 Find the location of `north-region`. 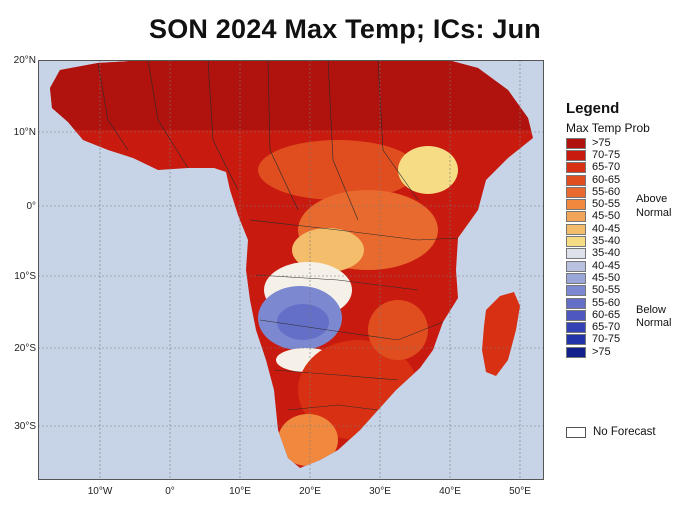

north-region is located at coordinates (291, 95).